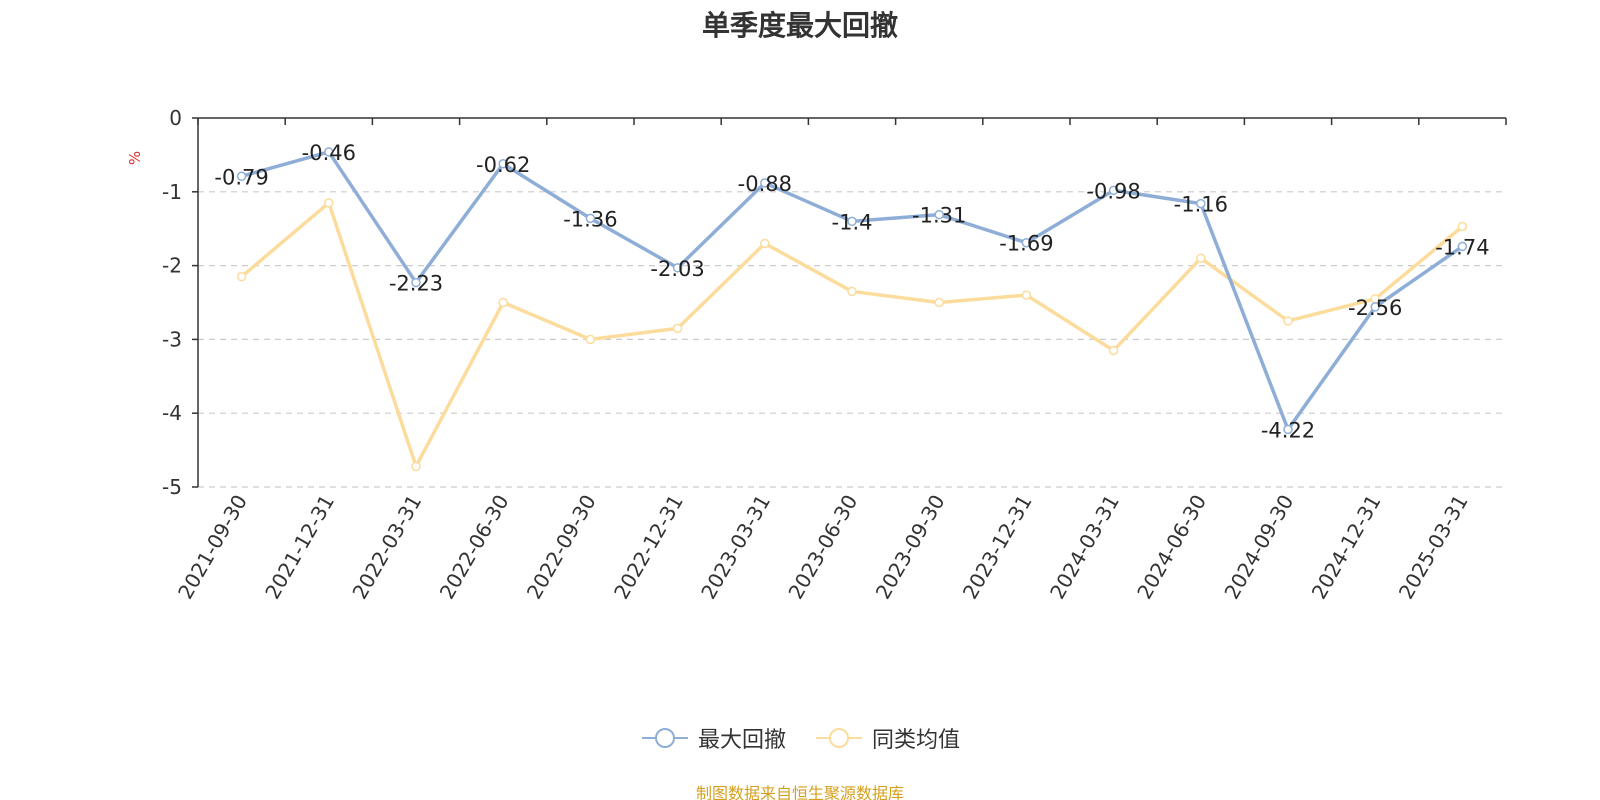  I want to click on y-tick-label--4: -4, so click(172, 413).